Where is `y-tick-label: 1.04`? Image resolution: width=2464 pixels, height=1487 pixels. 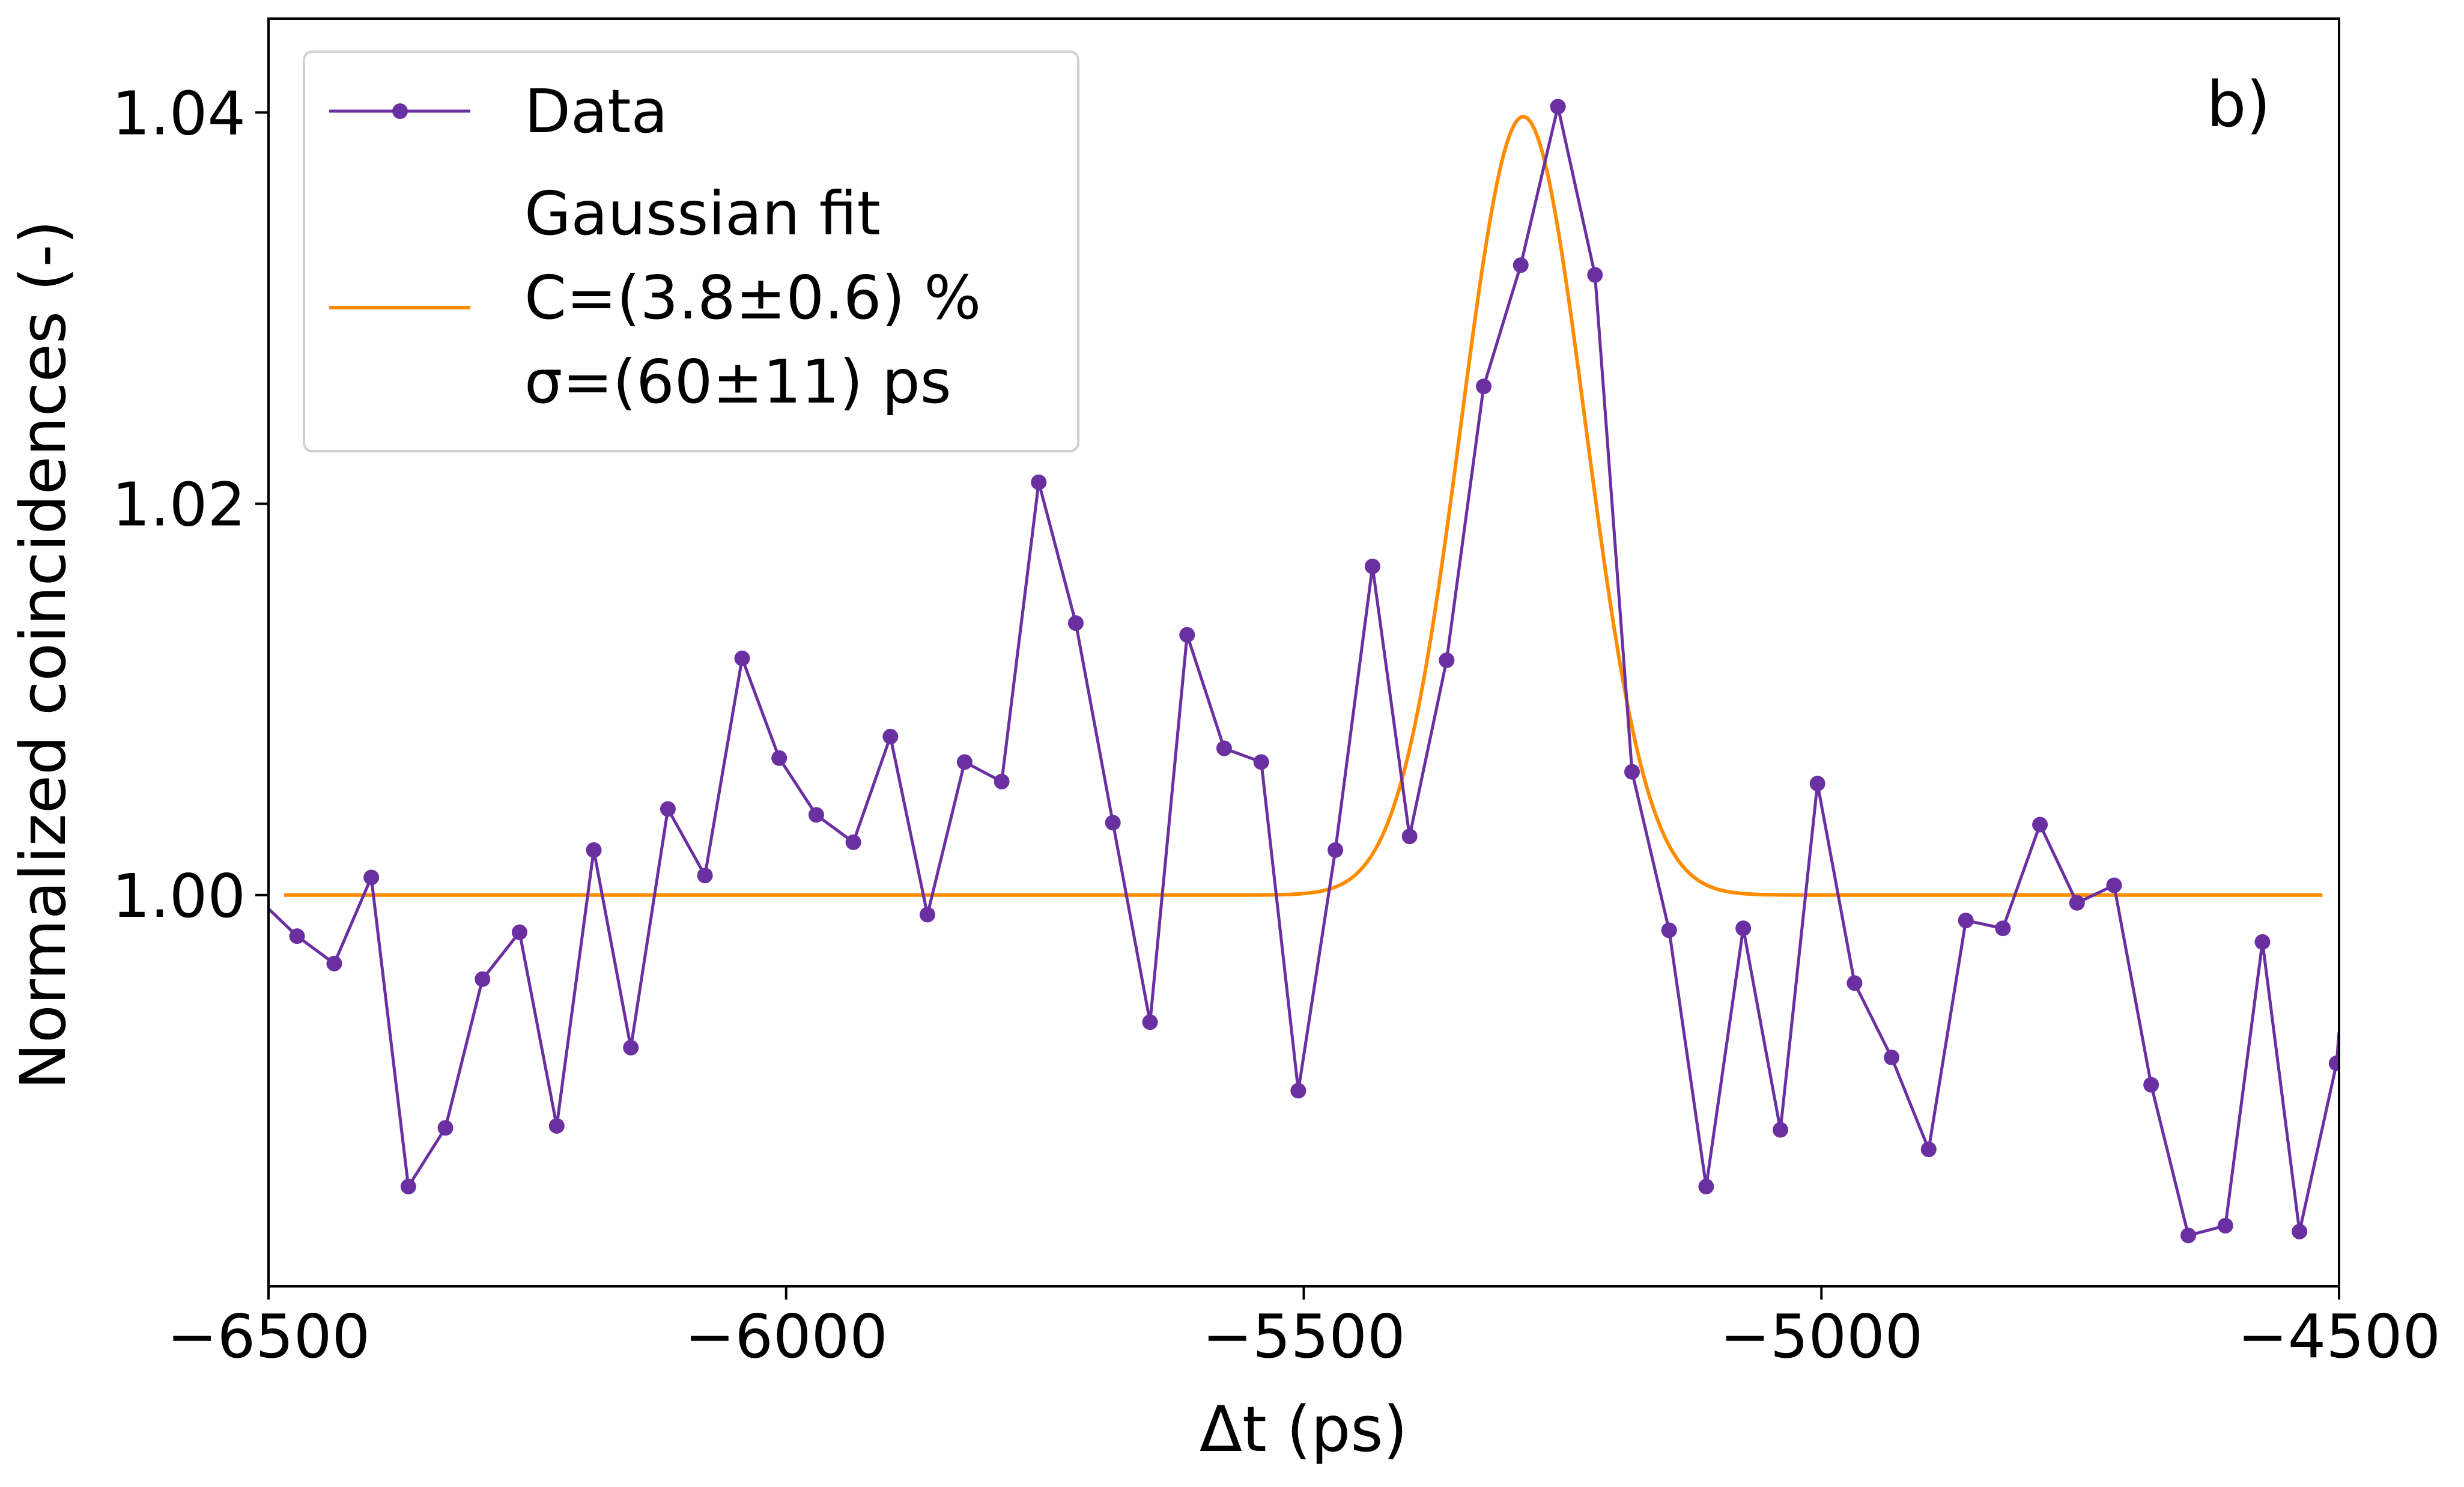 y-tick-label: 1.04 is located at coordinates (179, 113).